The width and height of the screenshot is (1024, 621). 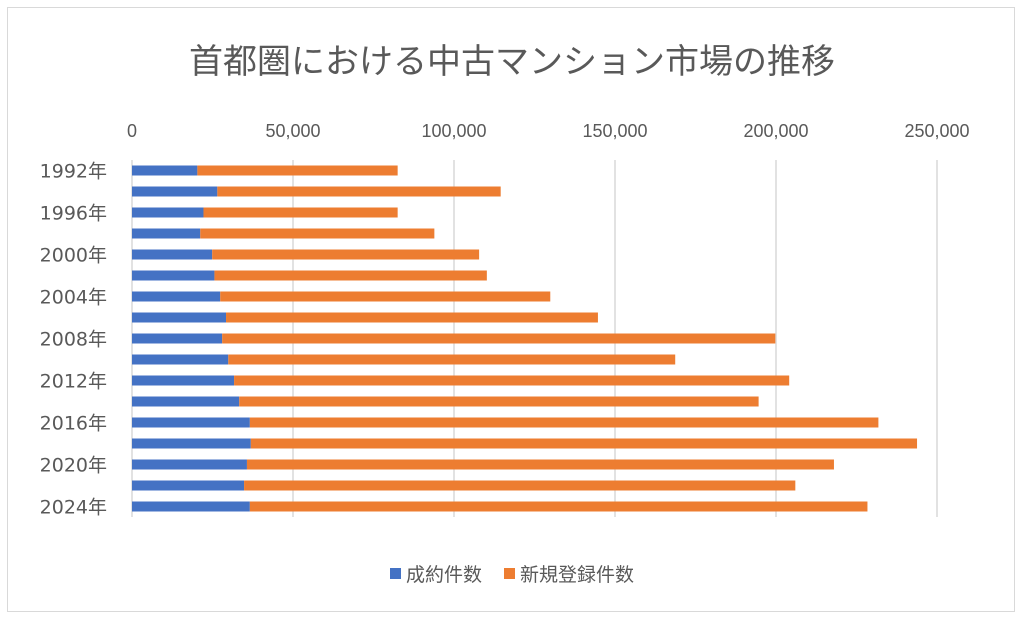 What do you see at coordinates (73, 382) in the screenshot?
I see `category-label: 2012年` at bounding box center [73, 382].